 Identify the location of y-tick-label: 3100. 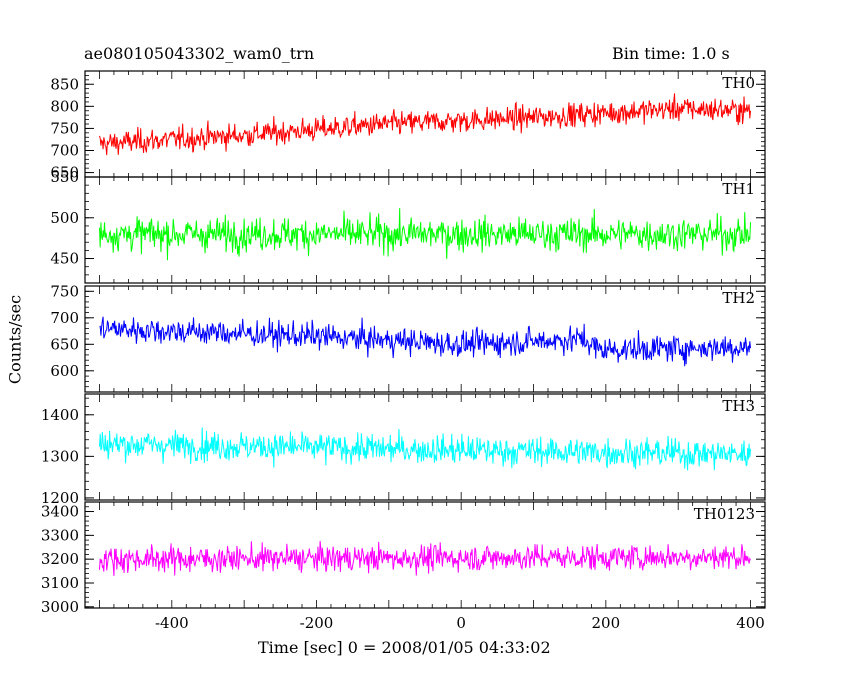
(60, 583).